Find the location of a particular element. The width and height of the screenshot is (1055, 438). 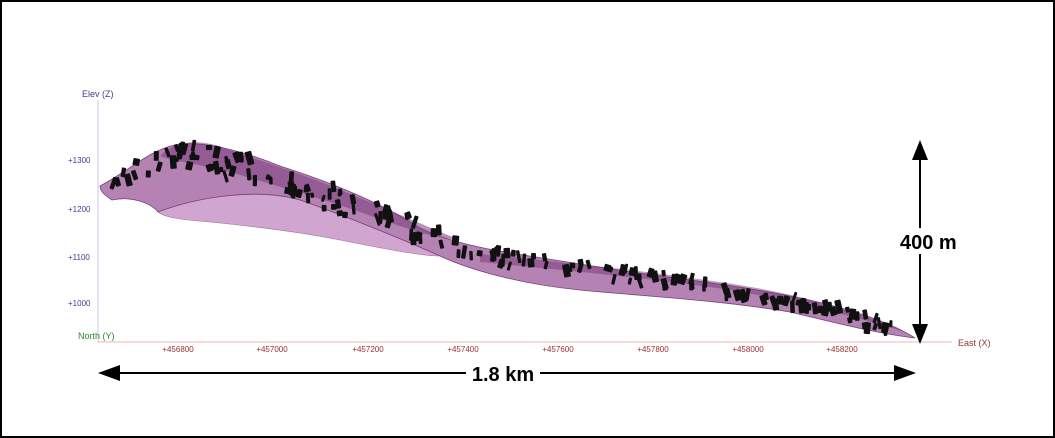

y-axis-label: North (Y) is located at coordinates (96, 336).